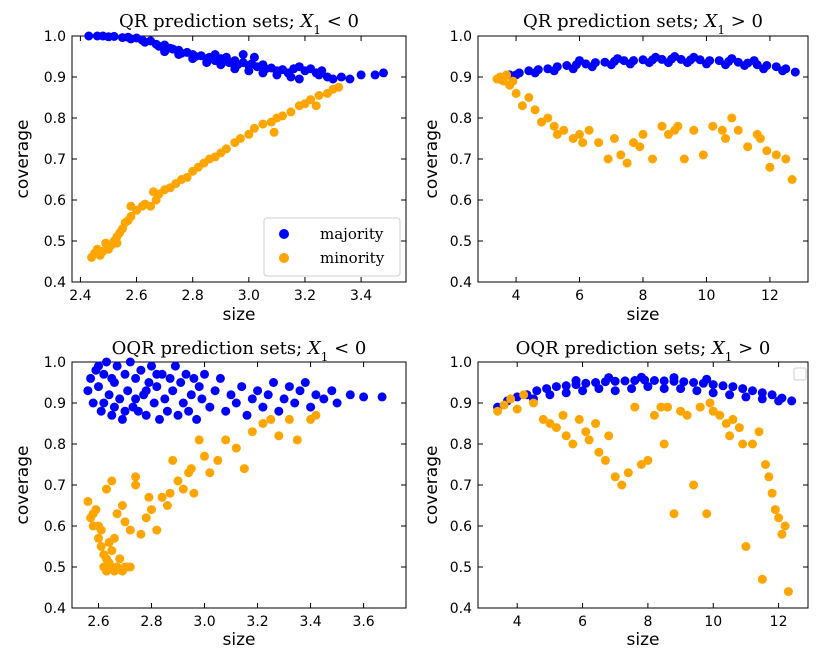  Describe the element at coordinates (23, 485) in the screenshot. I see `y-axis-label: coverage` at that location.